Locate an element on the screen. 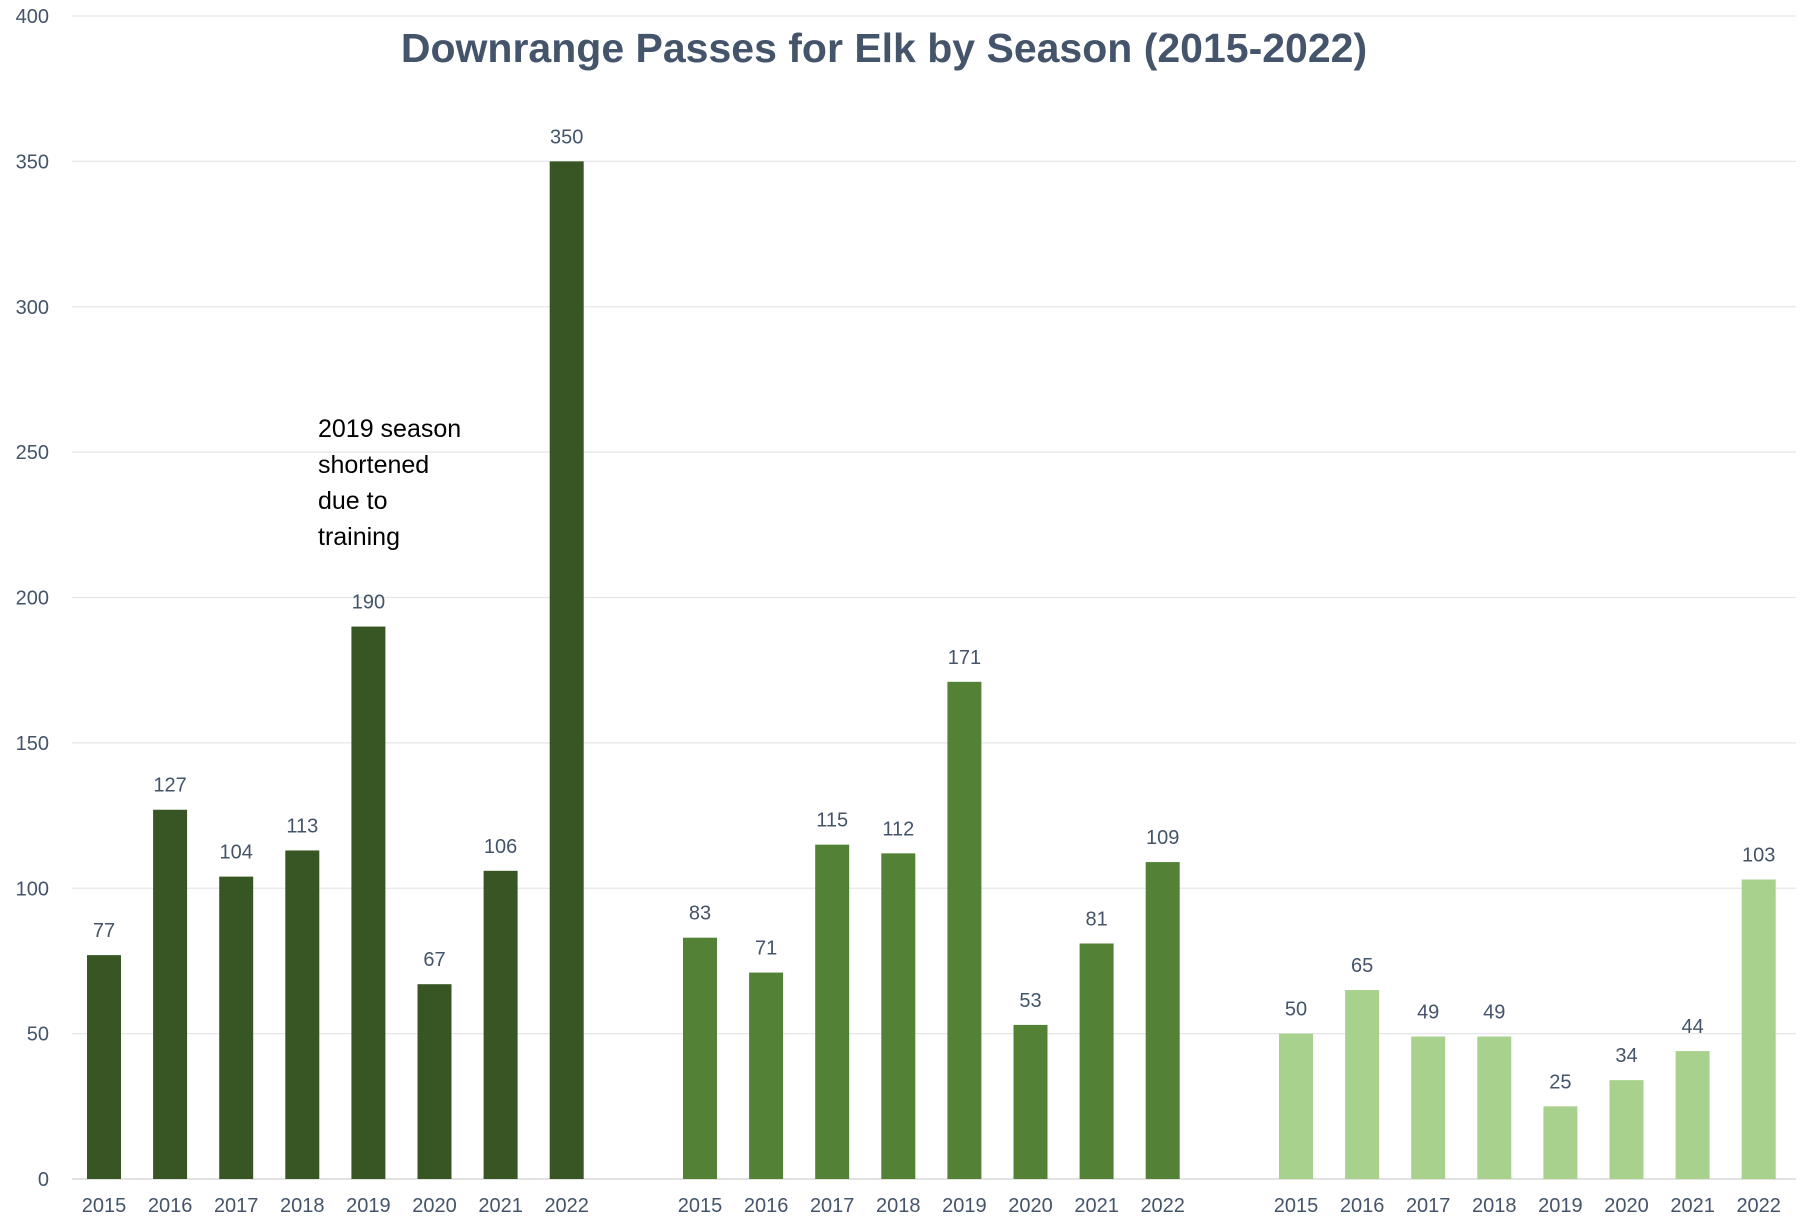 The height and width of the screenshot is (1219, 1801). y-tick-label: 400 is located at coordinates (32, 17).